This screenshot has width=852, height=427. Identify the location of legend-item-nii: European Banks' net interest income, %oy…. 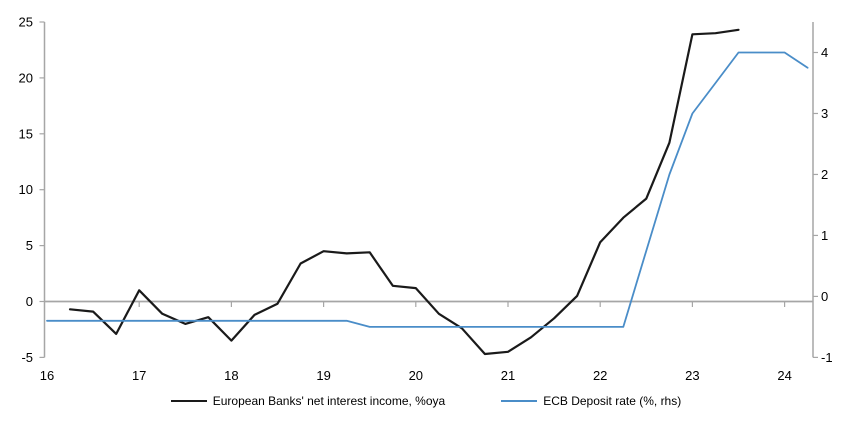
(308, 401).